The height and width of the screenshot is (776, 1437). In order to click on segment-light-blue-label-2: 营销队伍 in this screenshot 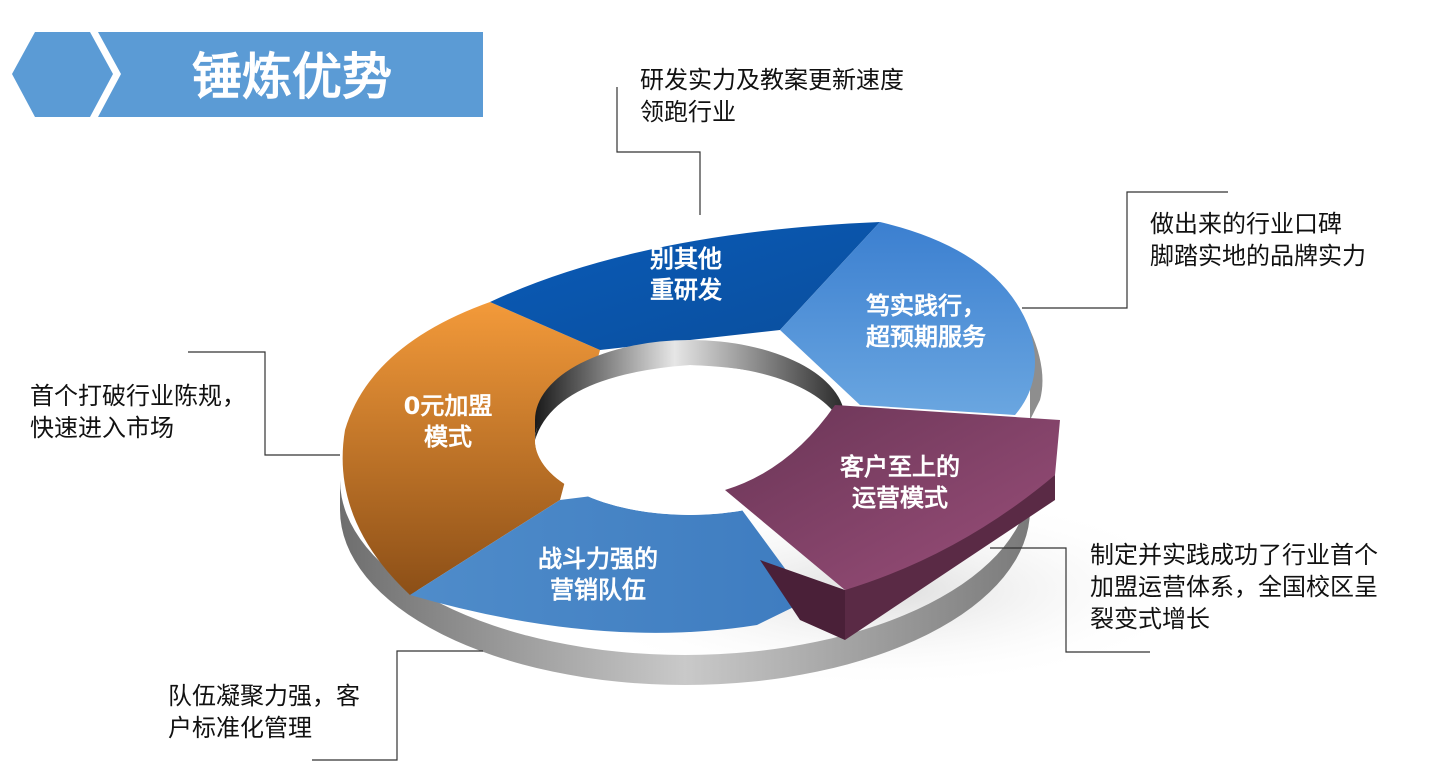, I will do `click(598, 590)`.